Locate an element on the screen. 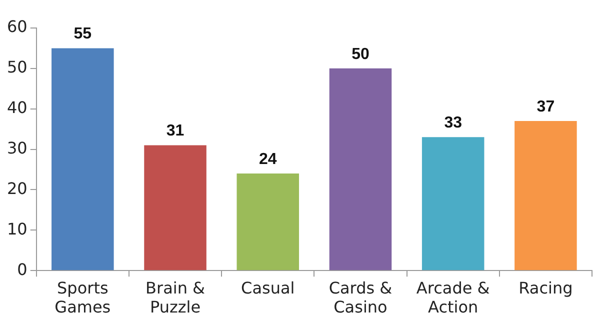 Image resolution: width=596 pixels, height=321 pixels. data-label: 33 is located at coordinates (453, 123).